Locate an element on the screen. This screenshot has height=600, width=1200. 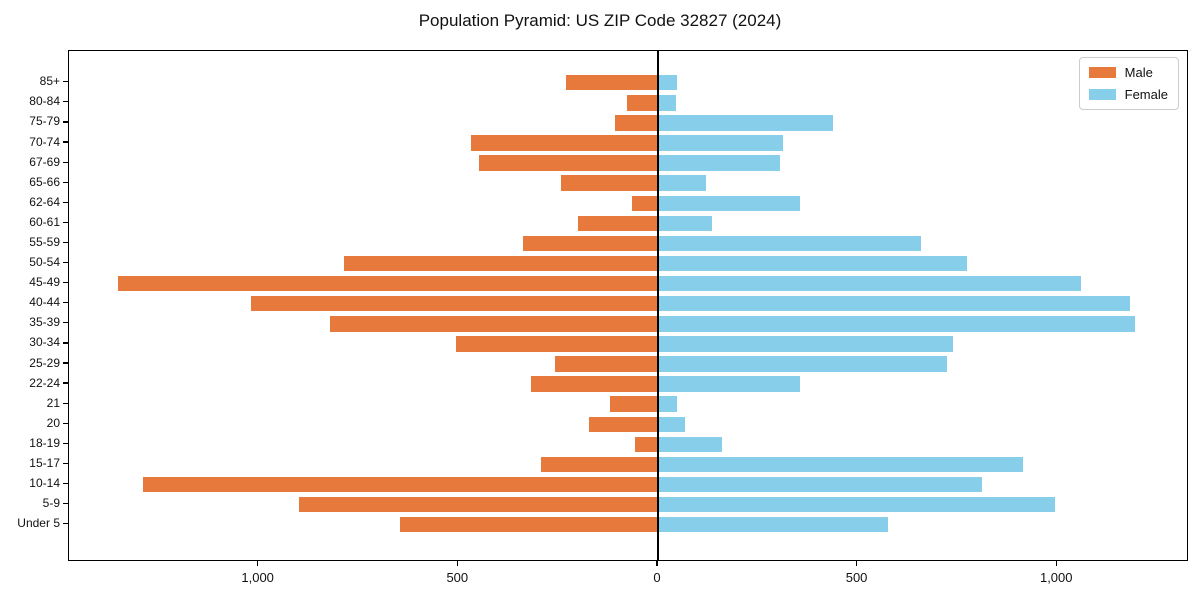
male-bar-85+ is located at coordinates (612, 82).